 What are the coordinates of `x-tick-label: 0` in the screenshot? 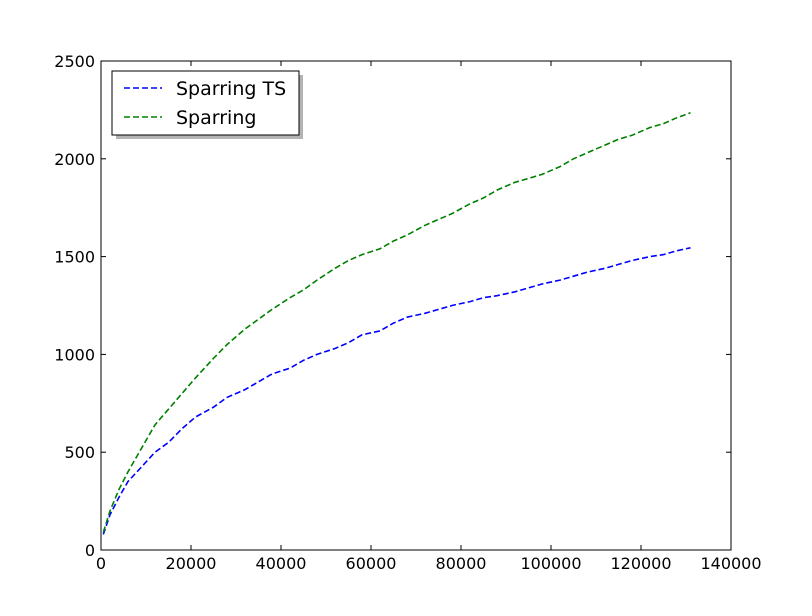 It's located at (101, 563).